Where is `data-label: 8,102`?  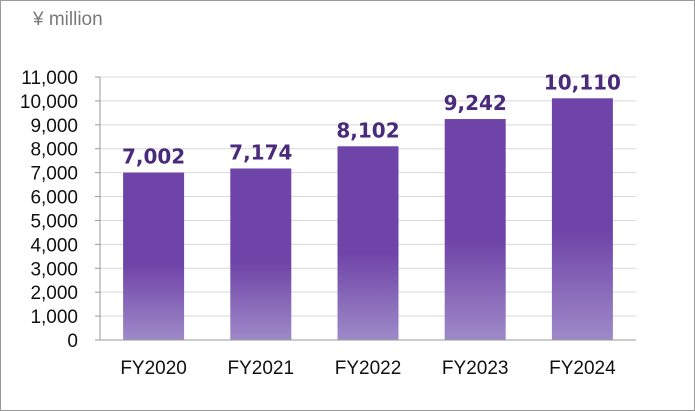 data-label: 8,102 is located at coordinates (367, 130).